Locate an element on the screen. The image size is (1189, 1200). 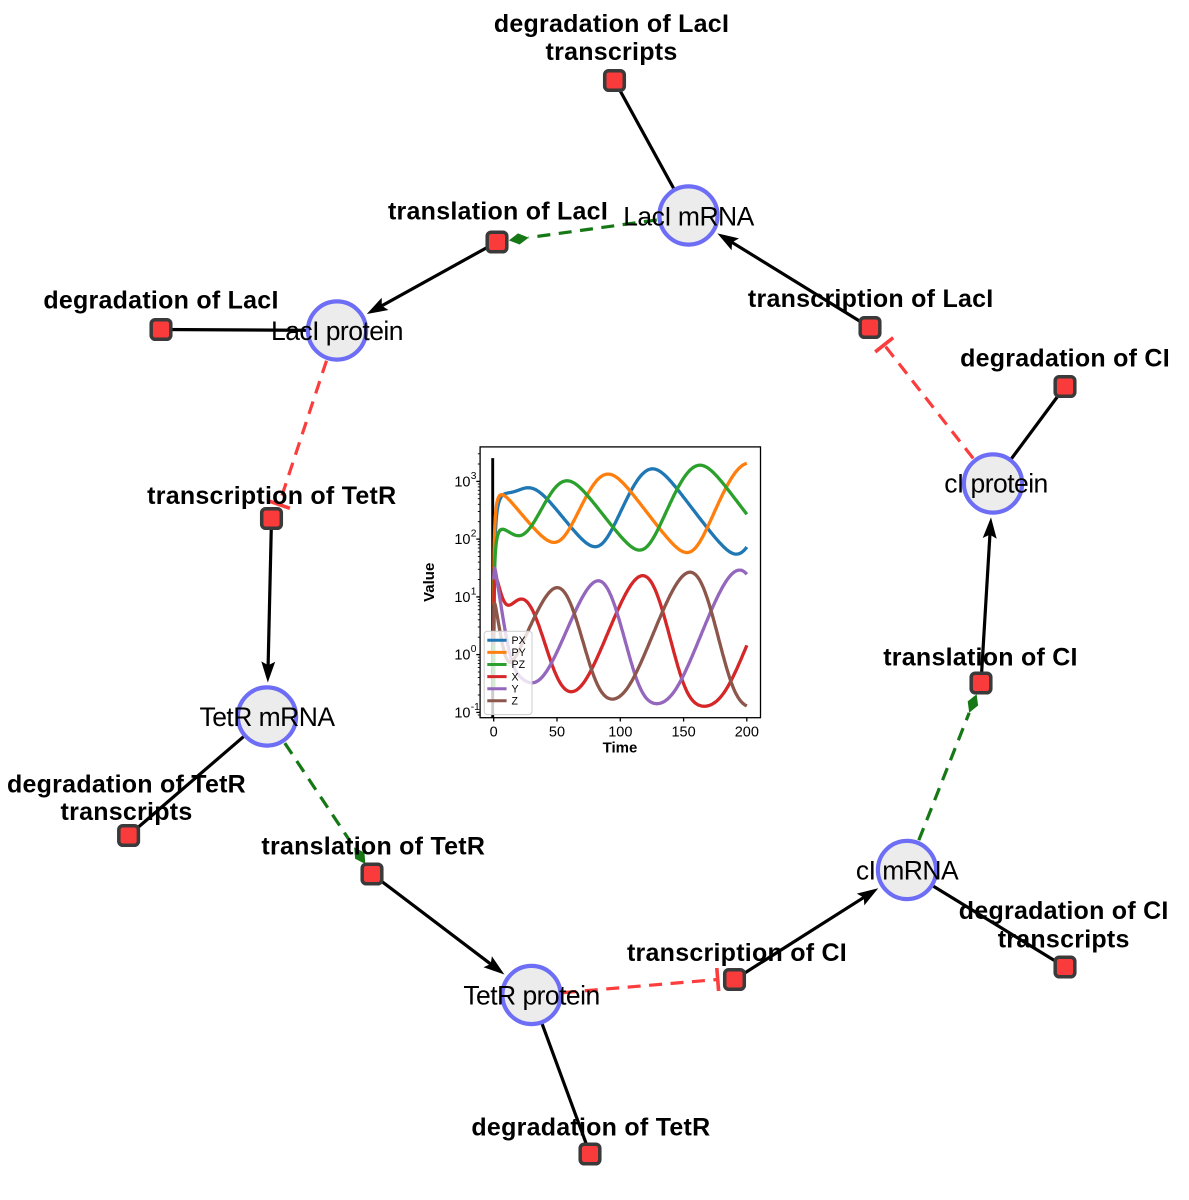
svg-text: 100 is located at coordinates (620, 733).